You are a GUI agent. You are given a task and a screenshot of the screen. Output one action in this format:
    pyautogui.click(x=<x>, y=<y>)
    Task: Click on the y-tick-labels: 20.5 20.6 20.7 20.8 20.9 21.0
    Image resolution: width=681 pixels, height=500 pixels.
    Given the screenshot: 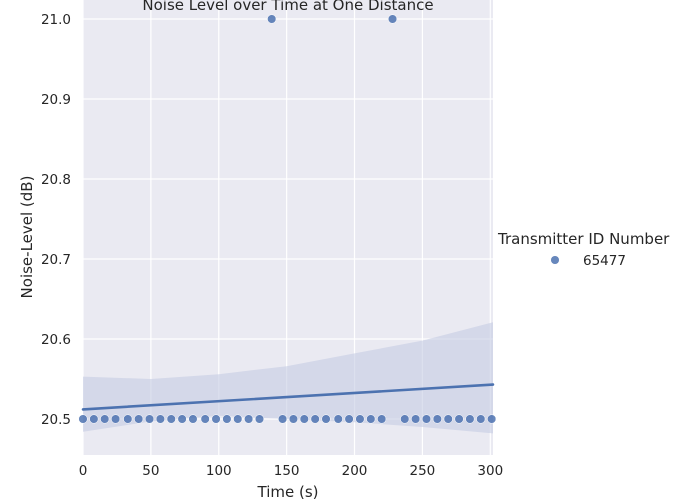 What is the action you would take?
    pyautogui.click(x=56, y=220)
    